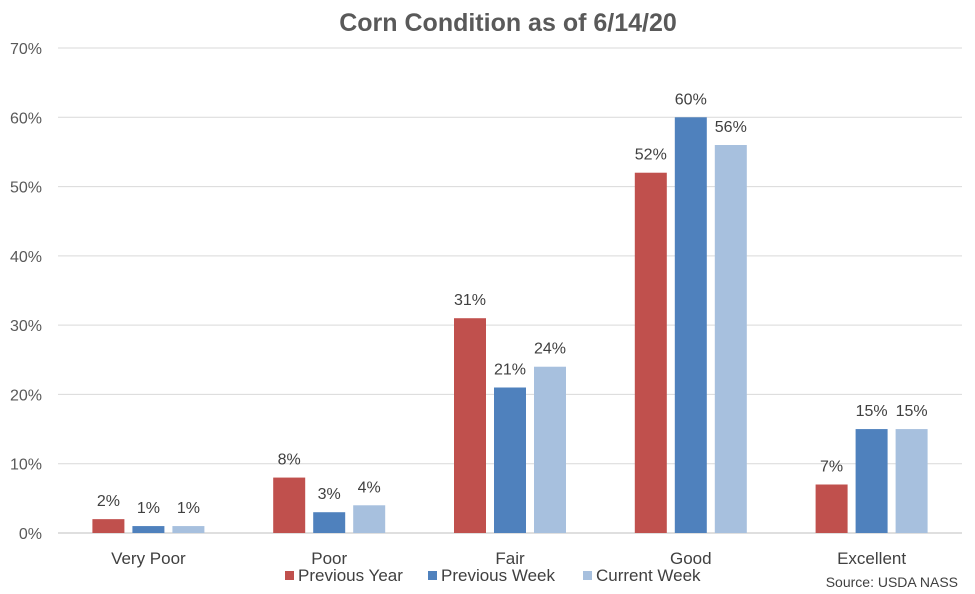 The image size is (975, 594). Describe the element at coordinates (691, 99) in the screenshot. I see `data-label: 60%` at that location.